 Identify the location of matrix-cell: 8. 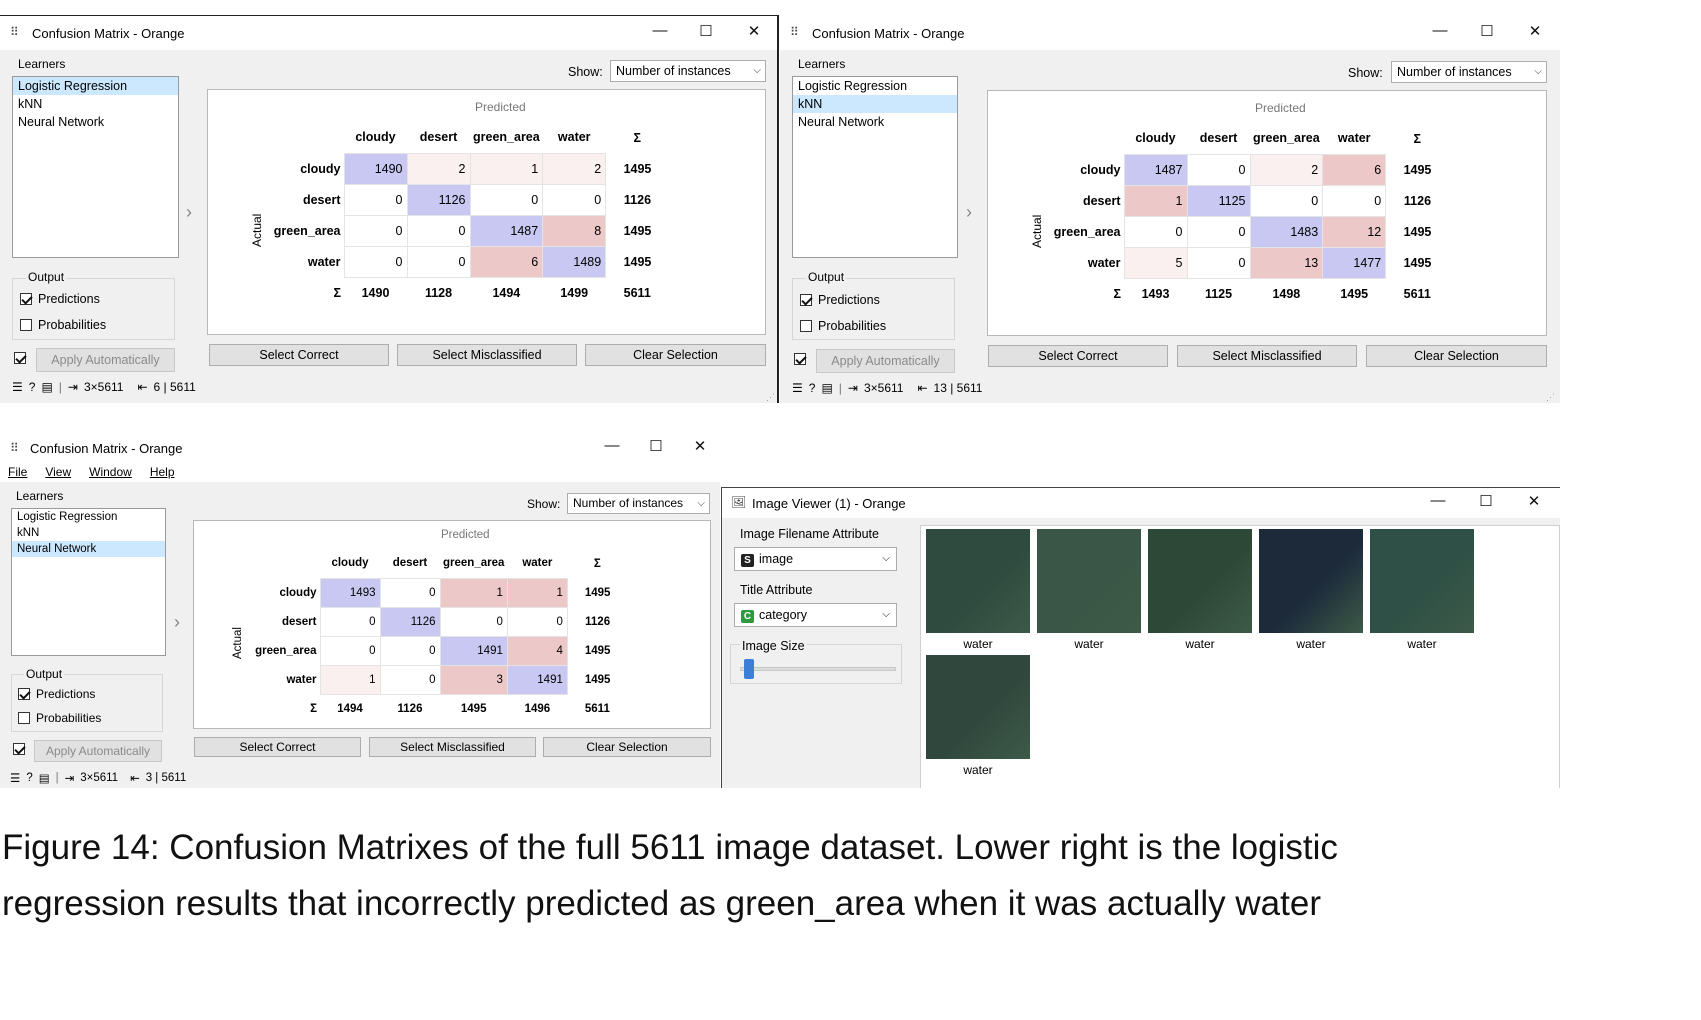
(574, 230).